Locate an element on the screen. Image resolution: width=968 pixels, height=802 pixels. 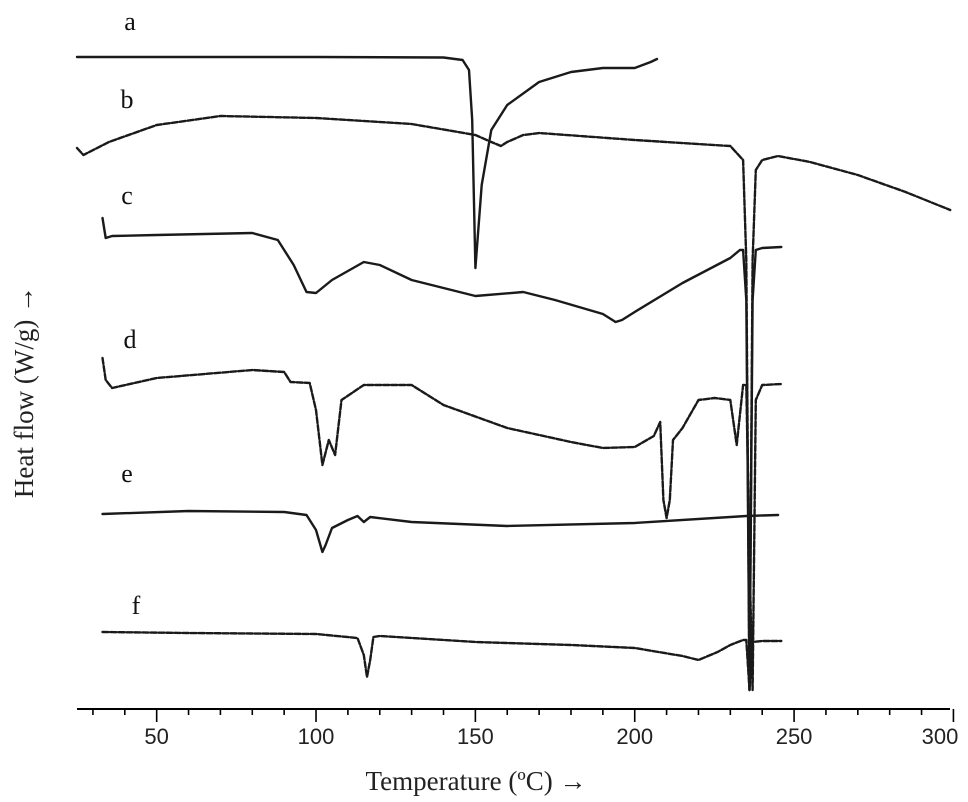
x-tick-label: 150 is located at coordinates (475, 736).